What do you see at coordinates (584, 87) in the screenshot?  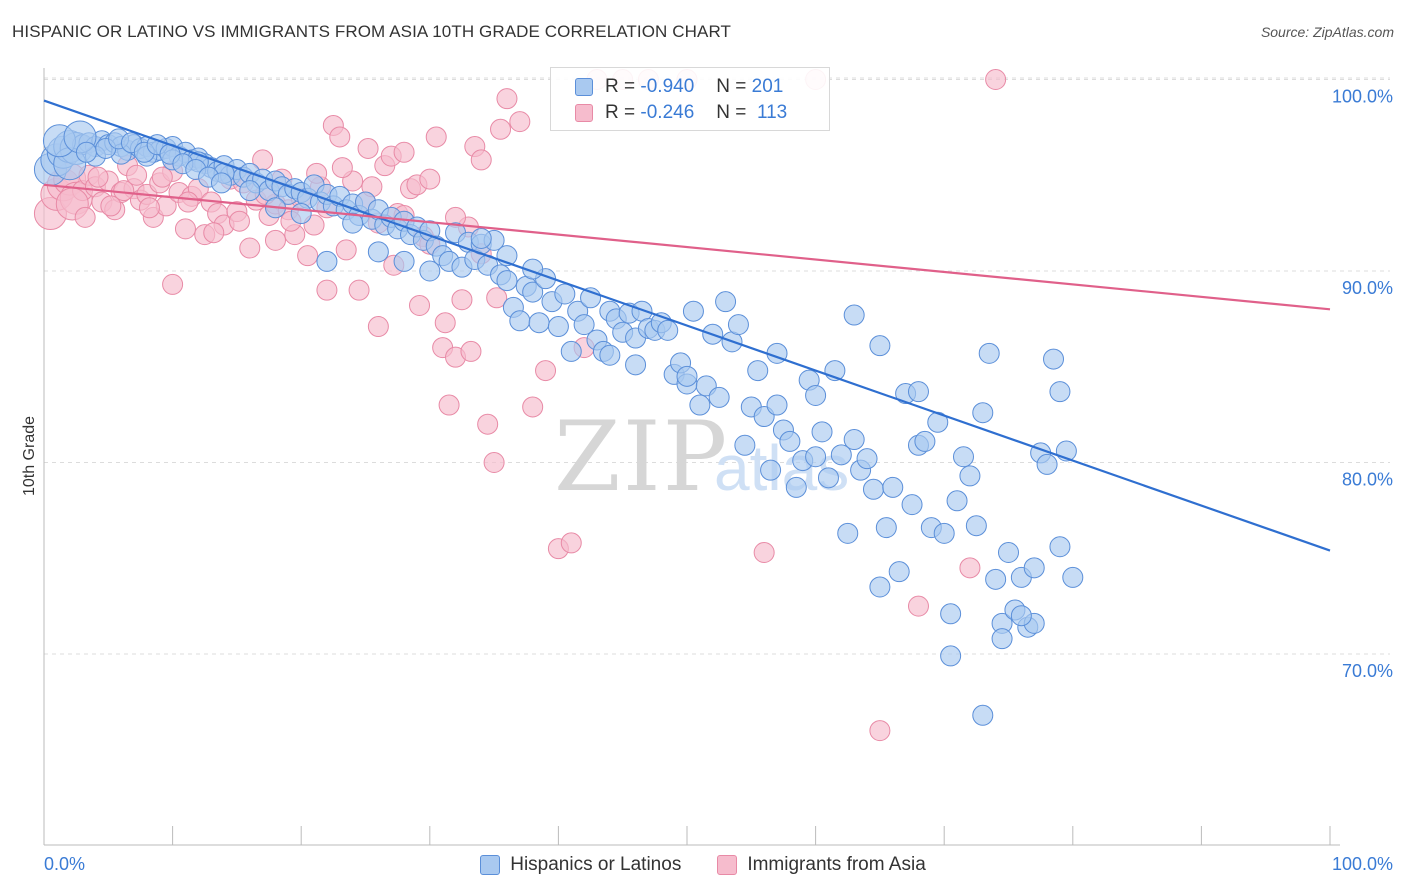 I see `hispanic-swatch` at bounding box center [584, 87].